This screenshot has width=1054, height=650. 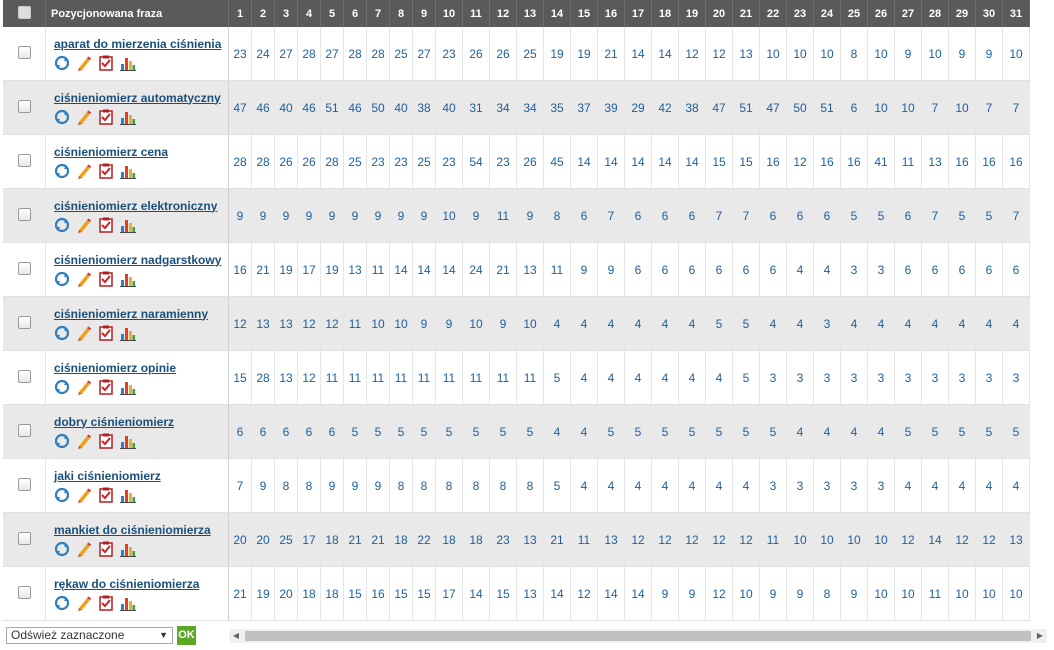 I want to click on scroll-right-icon: ▶, so click(x=1040, y=635).